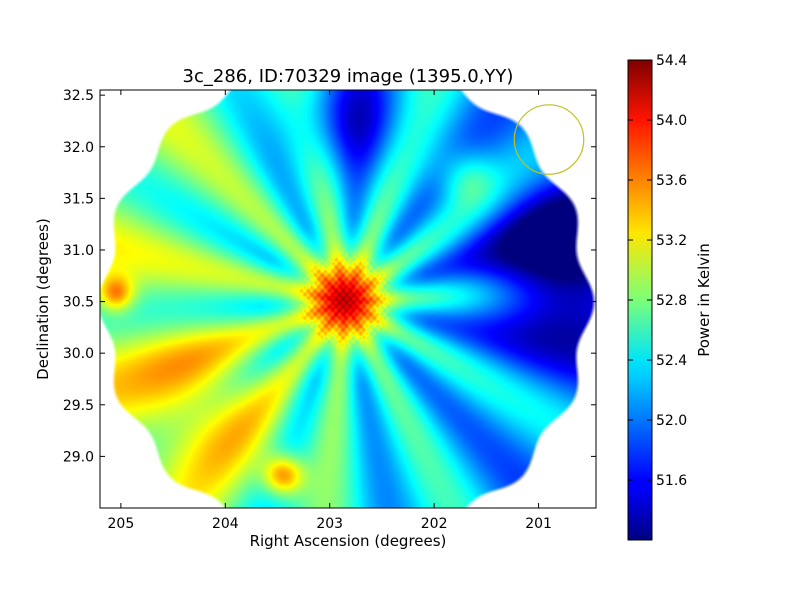 The height and width of the screenshot is (600, 800). Describe the element at coordinates (78, 96) in the screenshot. I see `y-tick-label: 32.5` at that location.